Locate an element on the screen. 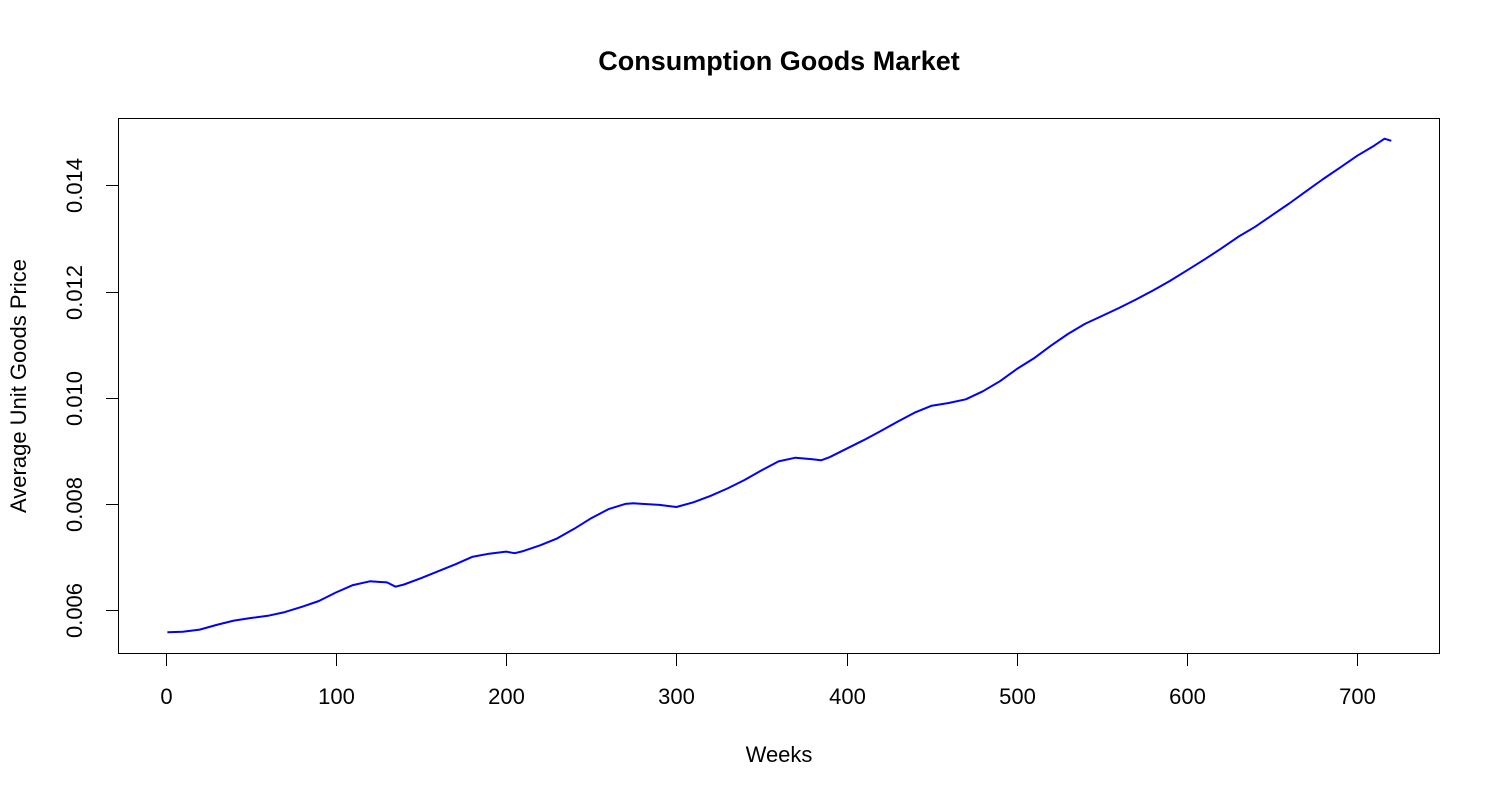  x-axis: 0 100 200 300 400 500 600 700 is located at coordinates (768, 681).